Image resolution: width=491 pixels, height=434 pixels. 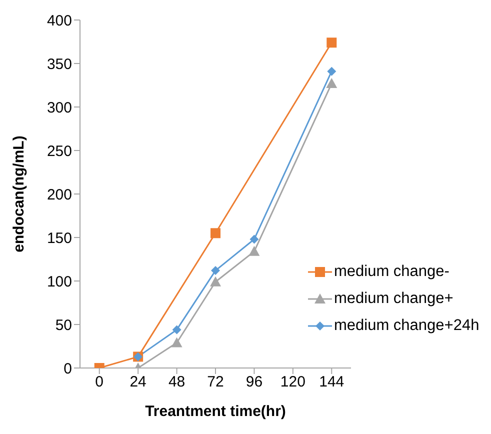 I want to click on x-tick-label: 48, so click(x=177, y=382).